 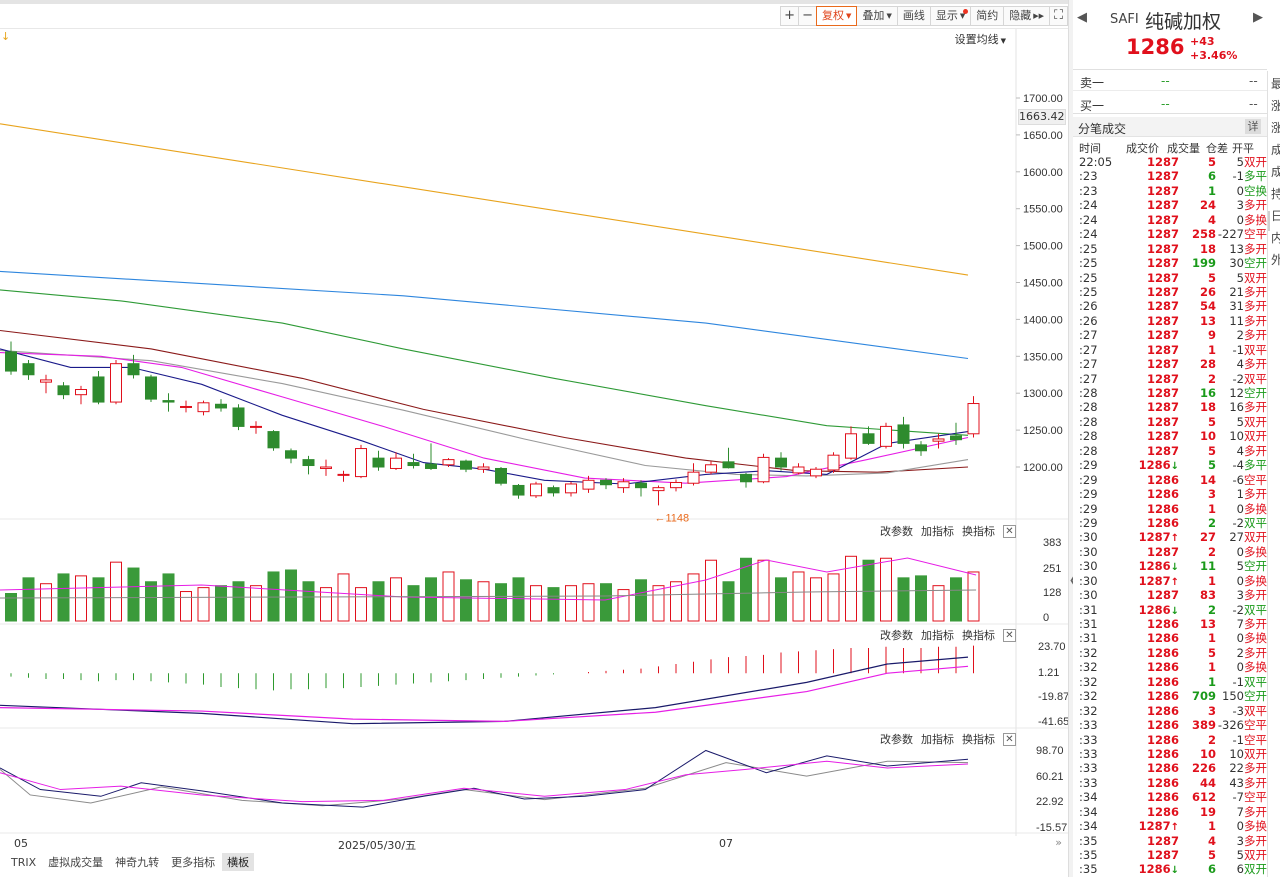 I want to click on chart-toolbar: + − 复权 ▼ 叠加 ▼ 画线 显示 ▼ 简约 隐藏 ▶▶ ⛶, so click(x=924, y=16).